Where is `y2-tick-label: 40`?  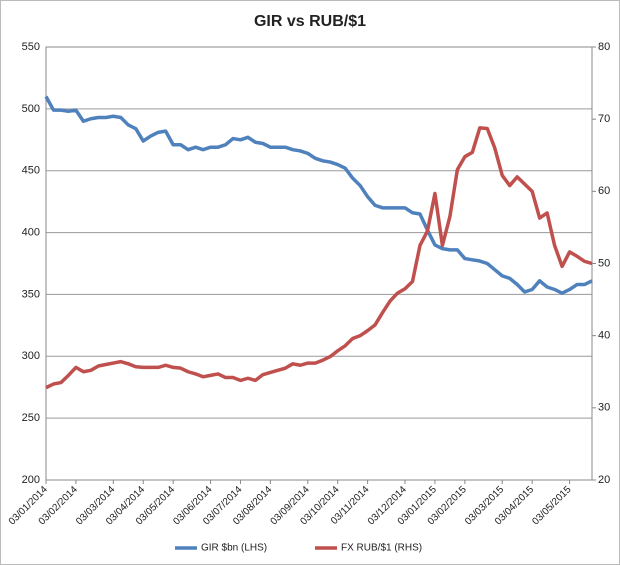
y2-tick-label: 40 is located at coordinates (604, 336).